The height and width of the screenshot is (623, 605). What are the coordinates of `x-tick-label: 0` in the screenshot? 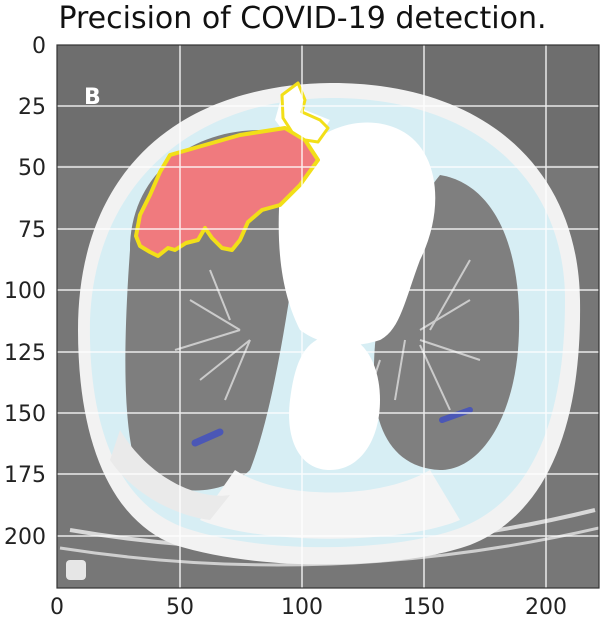 It's located at (57, 607).